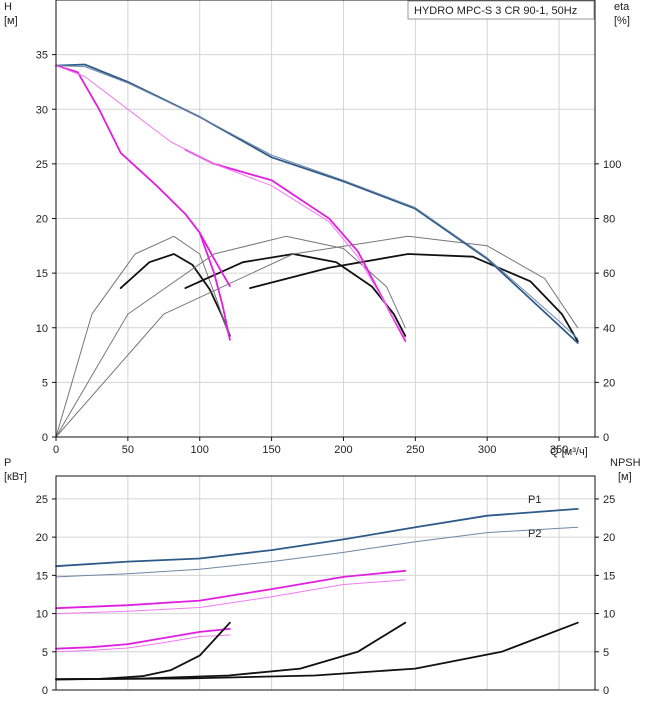  I want to click on head-axis-label: H, so click(8, 7).